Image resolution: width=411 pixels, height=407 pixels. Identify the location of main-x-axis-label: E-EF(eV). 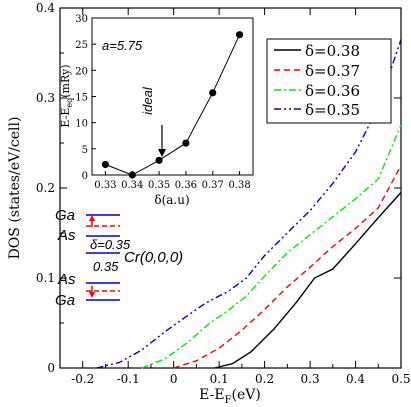
(230, 396).